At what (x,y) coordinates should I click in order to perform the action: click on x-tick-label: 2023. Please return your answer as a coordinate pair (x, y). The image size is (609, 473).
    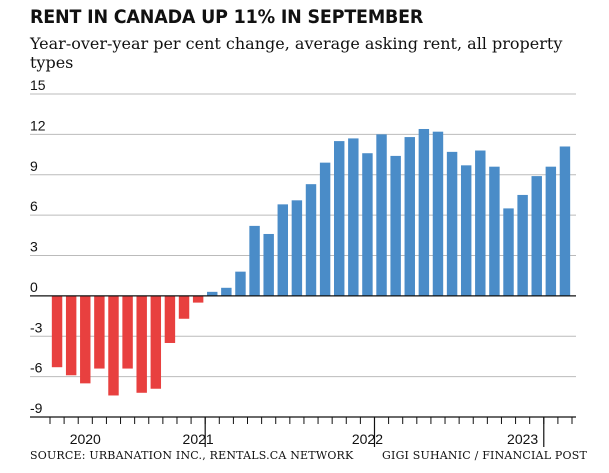
    Looking at the image, I should click on (522, 439).